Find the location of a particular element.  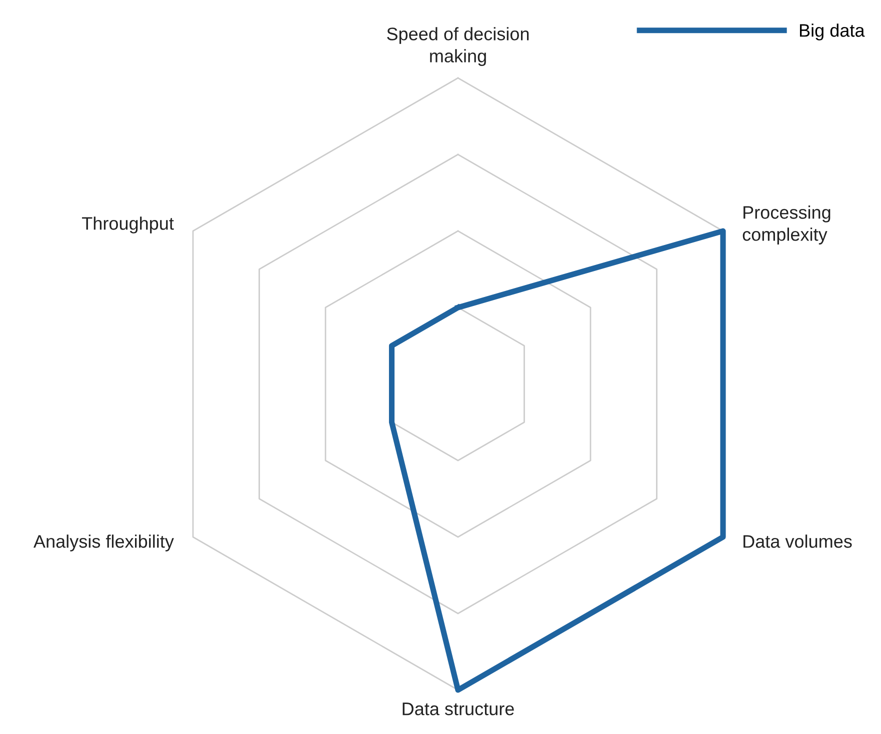

spoke-label: Throughput is located at coordinates (128, 225).